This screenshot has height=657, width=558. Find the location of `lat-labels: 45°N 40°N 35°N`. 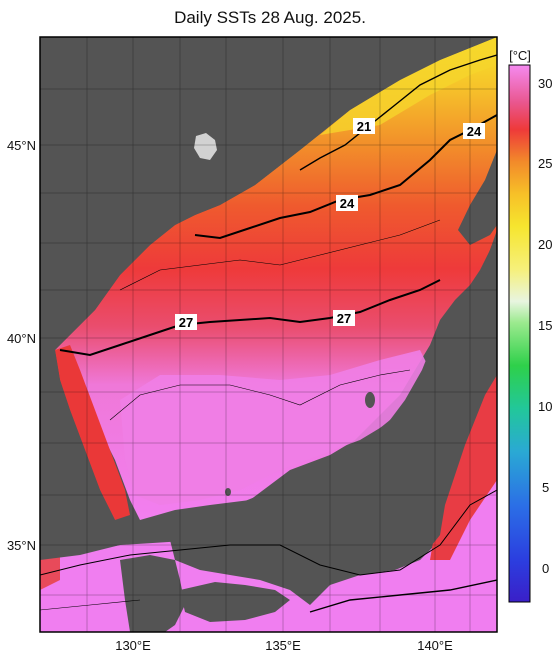

lat-labels: 45°N 40°N 35°N is located at coordinates (21, 345).